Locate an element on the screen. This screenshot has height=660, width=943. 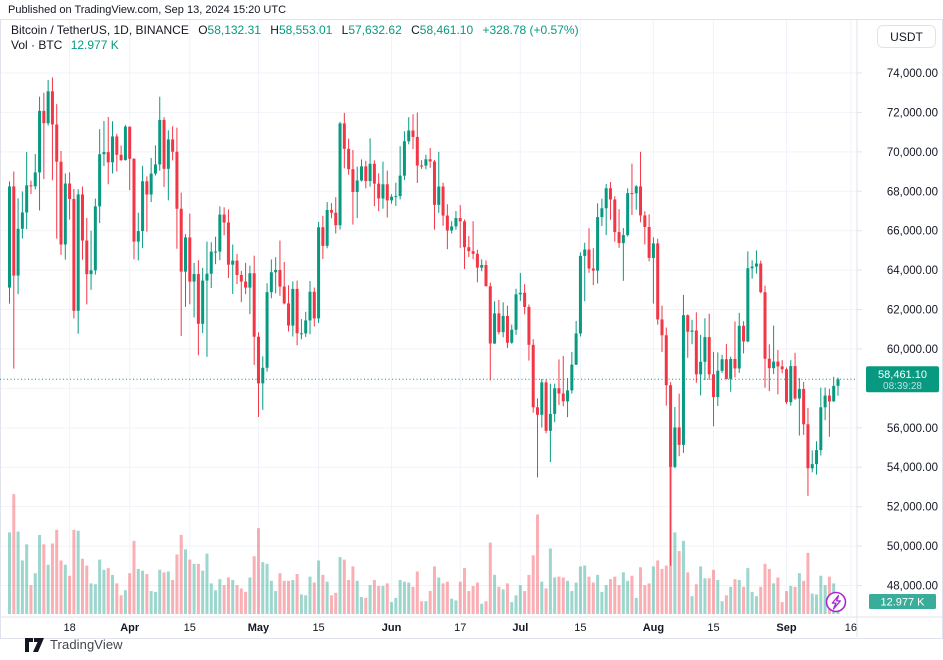
price-tick-label: 74,000.00 is located at coordinates (912, 74).